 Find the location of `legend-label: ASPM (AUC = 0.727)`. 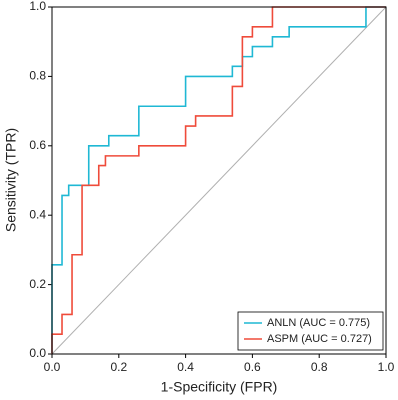

legend-label: ASPM (AUC = 0.727) is located at coordinates (319, 339).